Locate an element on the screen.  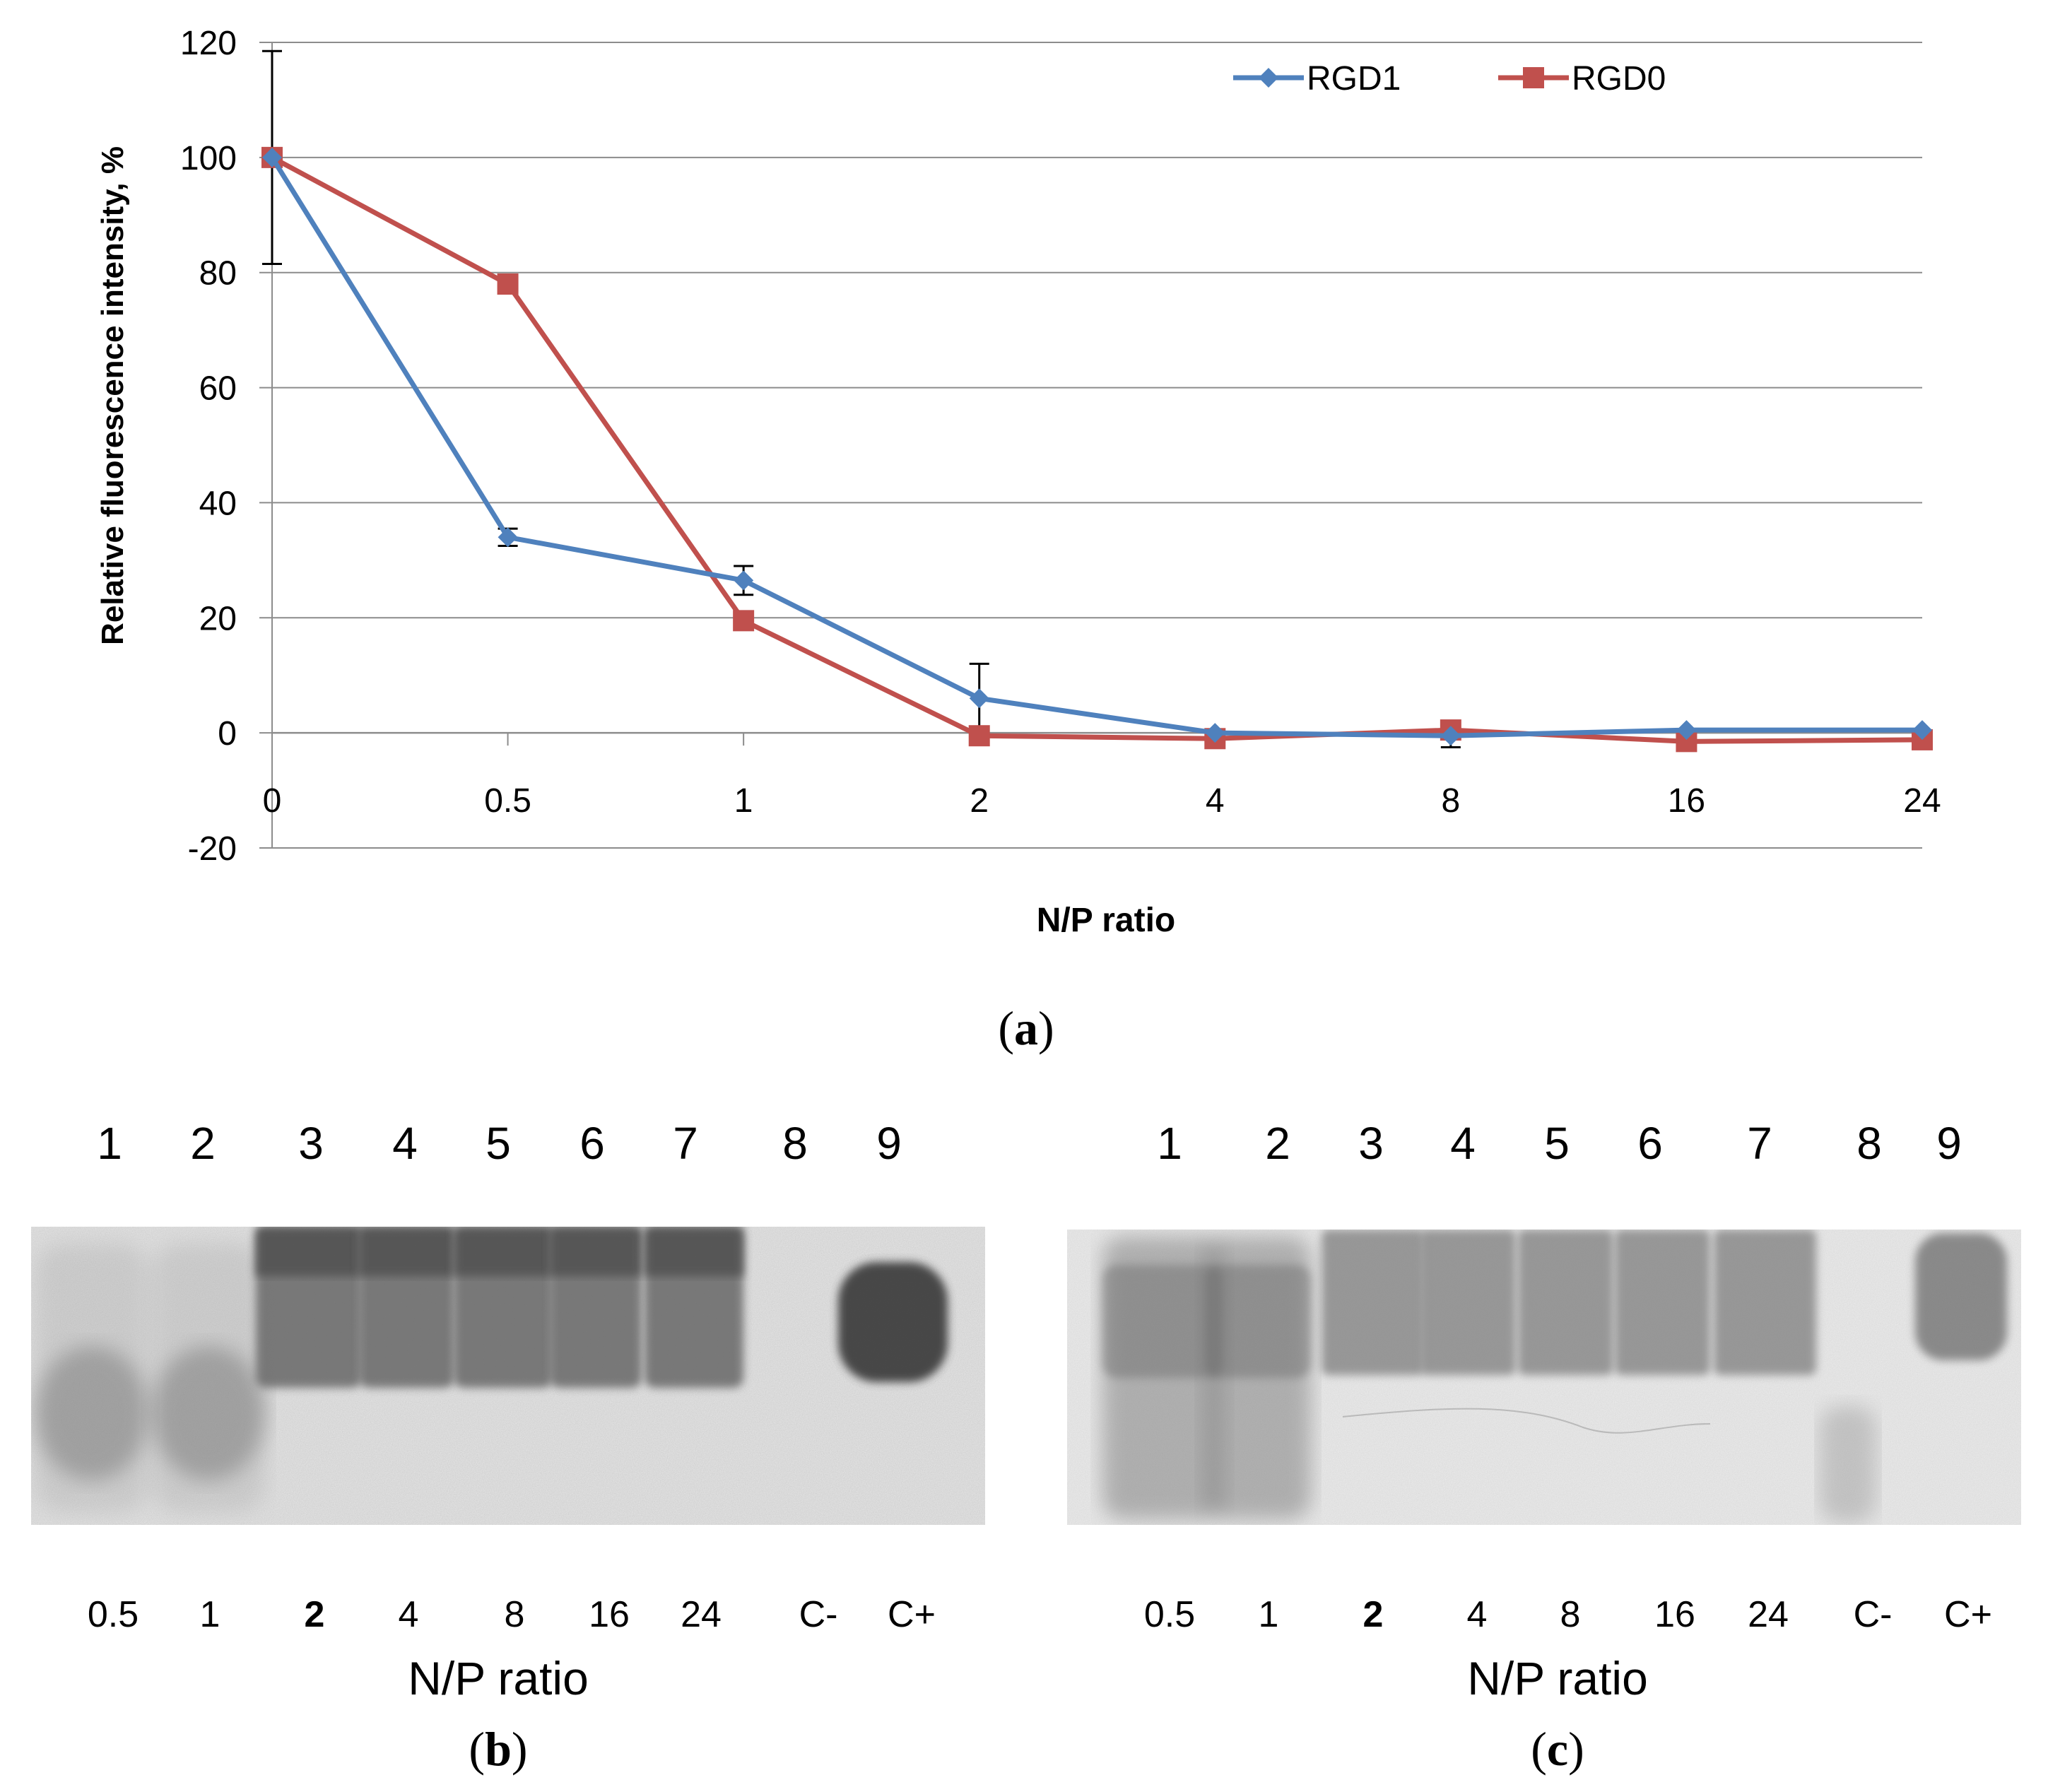
lane-label-c-6: 16 is located at coordinates (1674, 1614).